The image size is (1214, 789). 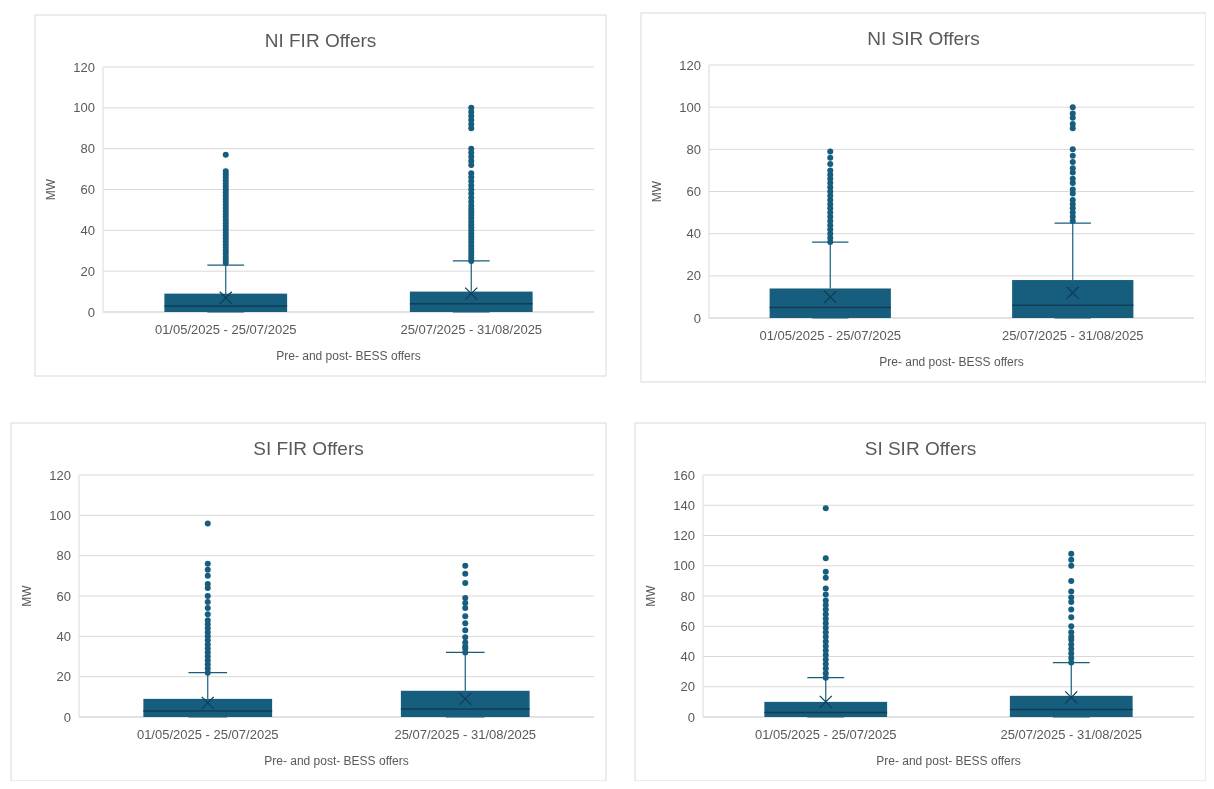 What do you see at coordinates (920, 448) in the screenshot?
I see `chart-title: SI SIR Offers` at bounding box center [920, 448].